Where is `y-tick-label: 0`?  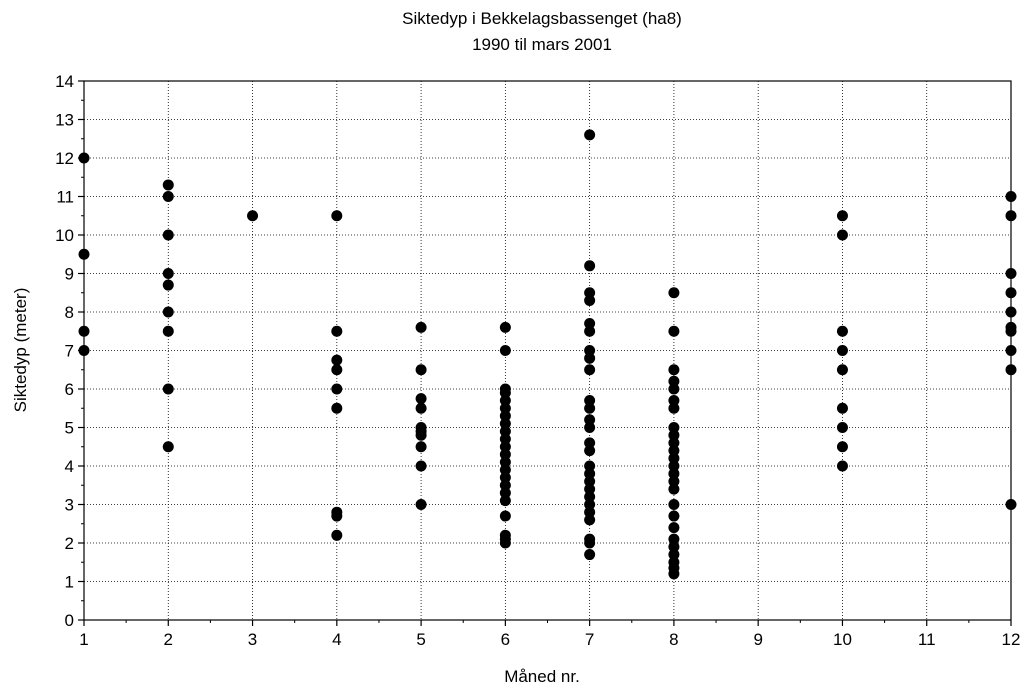 y-tick-label: 0 is located at coordinates (69, 620).